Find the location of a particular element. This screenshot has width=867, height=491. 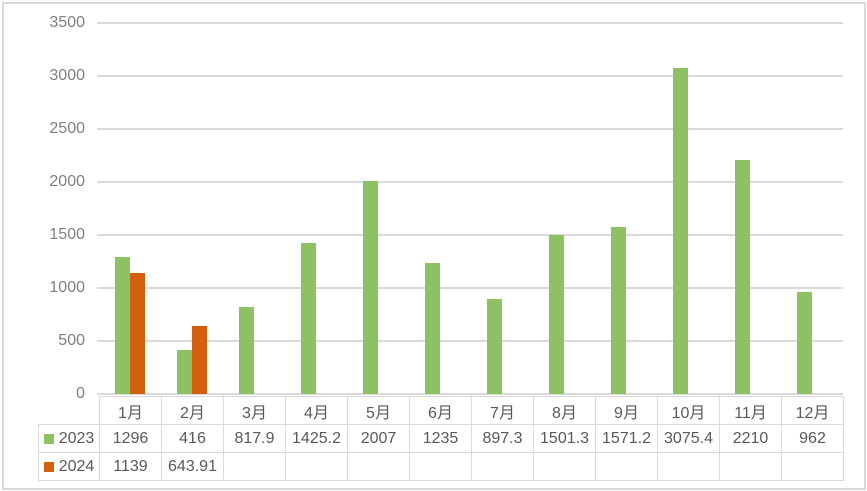

value-2023-3月: 817.9 is located at coordinates (254, 438).